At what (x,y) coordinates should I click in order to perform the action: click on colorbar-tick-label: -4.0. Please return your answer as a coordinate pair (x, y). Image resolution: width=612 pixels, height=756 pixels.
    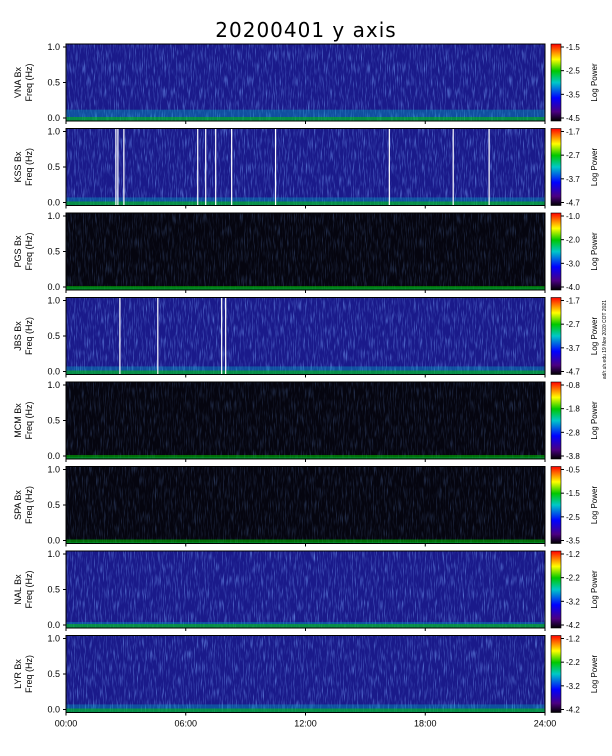
    Looking at the image, I should click on (573, 287).